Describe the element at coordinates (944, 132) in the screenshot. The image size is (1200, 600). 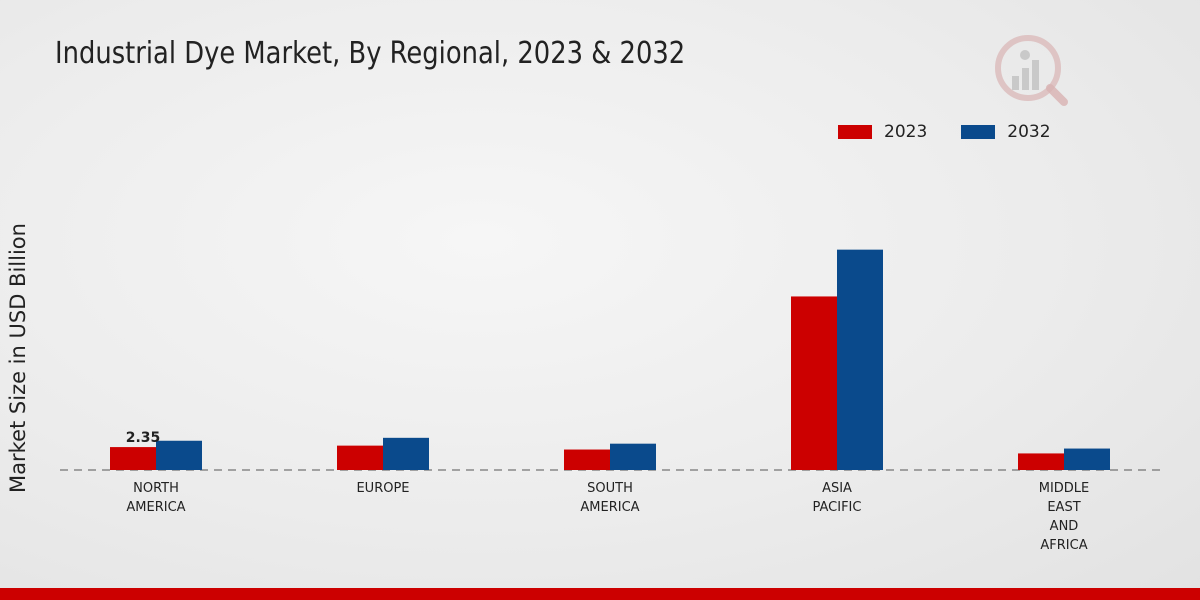
I see `legend: 2023 2032` at that location.